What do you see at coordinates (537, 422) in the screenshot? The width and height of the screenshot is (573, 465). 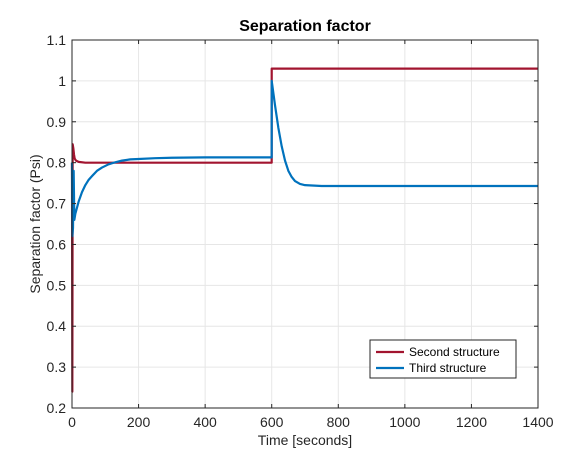 I see `x-tick-label: 1400` at bounding box center [537, 422].